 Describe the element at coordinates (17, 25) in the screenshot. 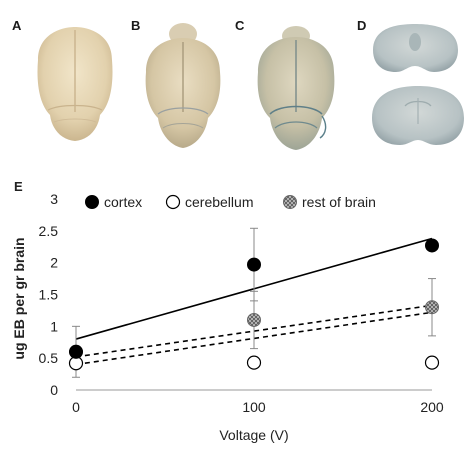

I see `panel-label-a: A` at that location.